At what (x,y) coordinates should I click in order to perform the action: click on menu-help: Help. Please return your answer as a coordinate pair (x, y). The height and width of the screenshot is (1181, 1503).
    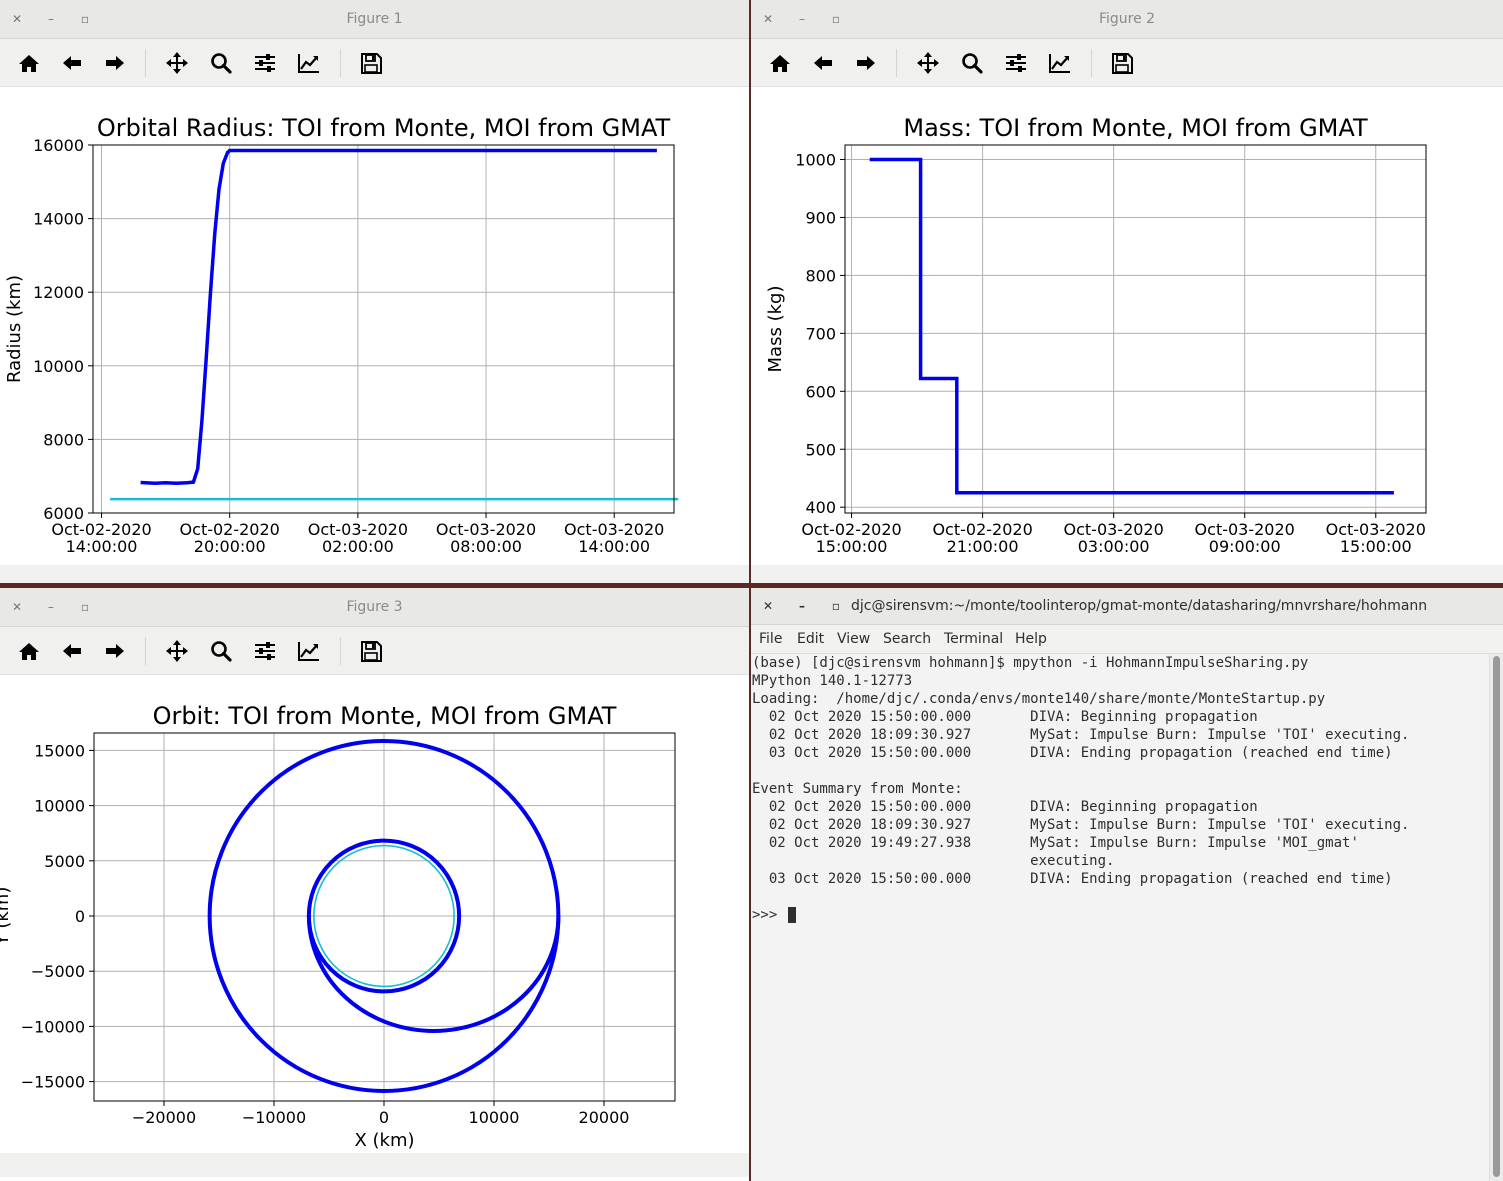
    Looking at the image, I should click on (1031, 639).